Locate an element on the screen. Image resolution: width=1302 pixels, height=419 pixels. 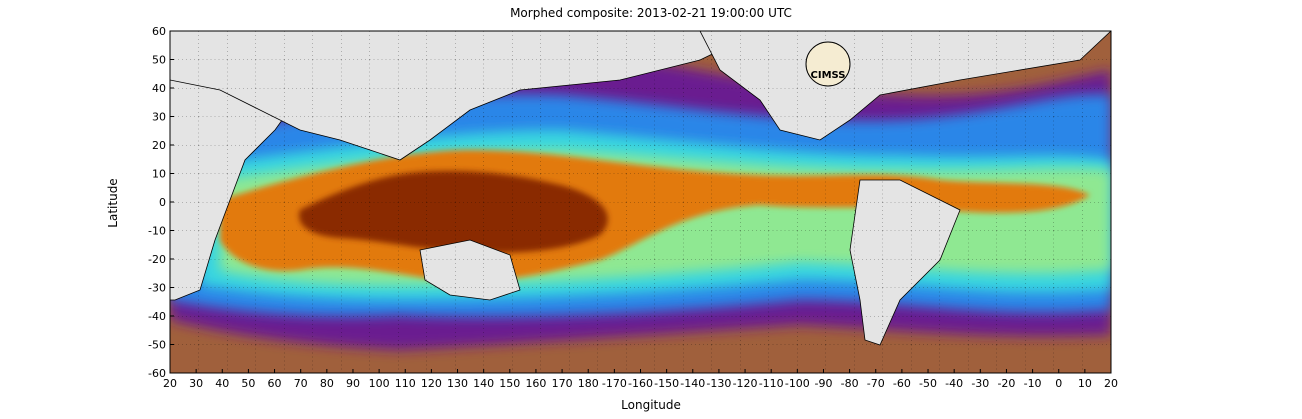
x-tick-label: 110 is located at coordinates (405, 383).